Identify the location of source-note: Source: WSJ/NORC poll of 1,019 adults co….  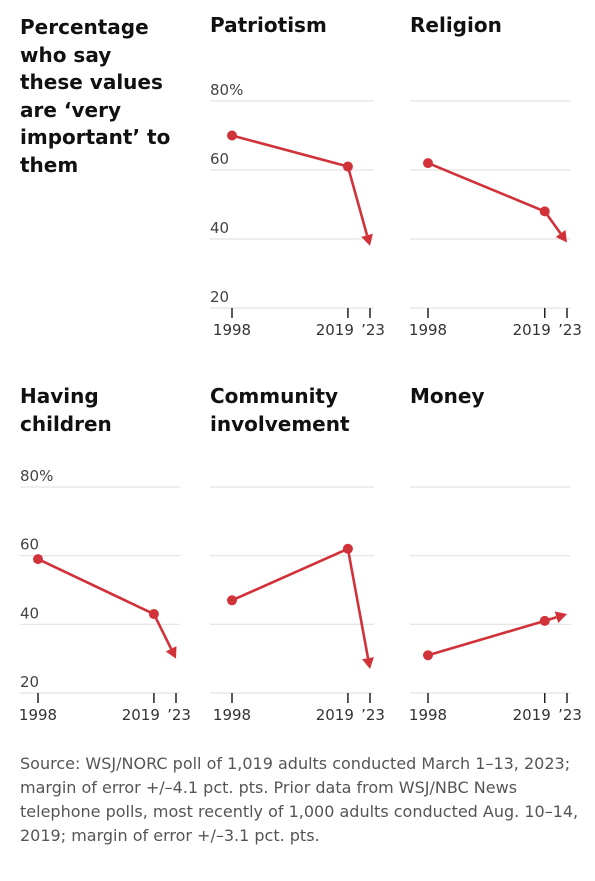
(299, 799).